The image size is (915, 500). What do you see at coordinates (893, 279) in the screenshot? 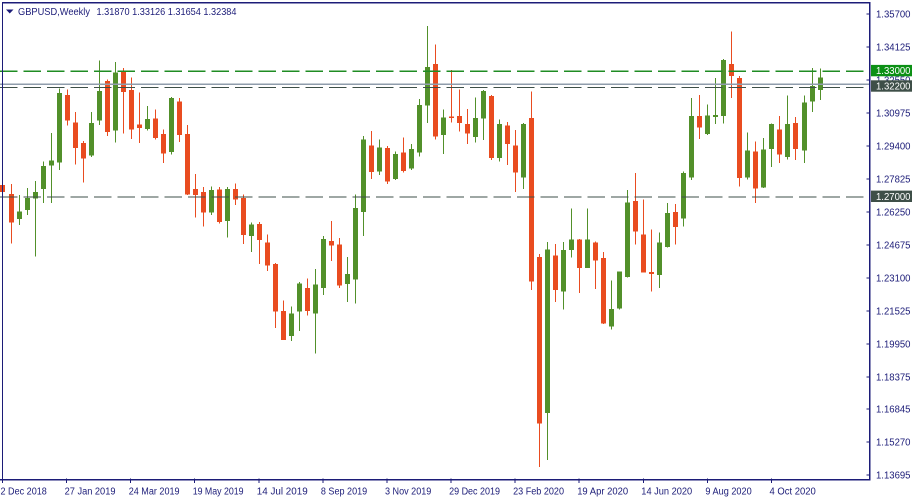
I see `svg-text: 1.23100` at bounding box center [893, 279].